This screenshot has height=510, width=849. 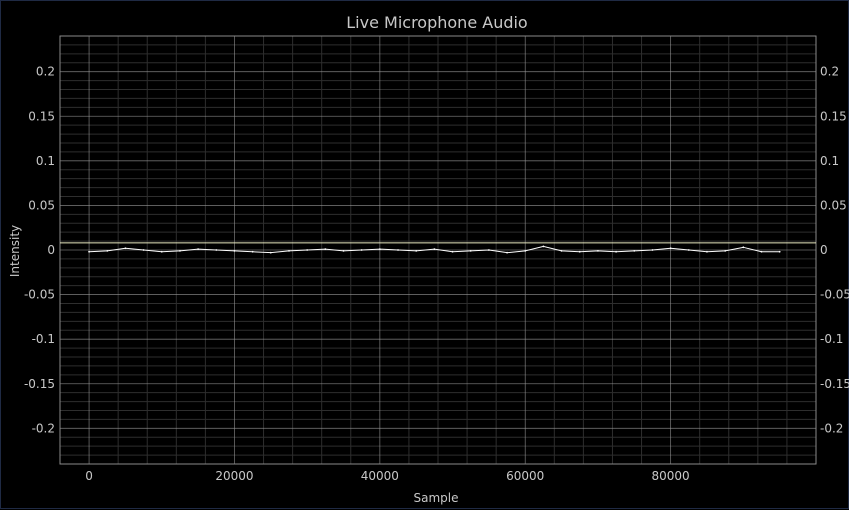 I want to click on y-tick-label-right: 0.15, so click(x=833, y=116).